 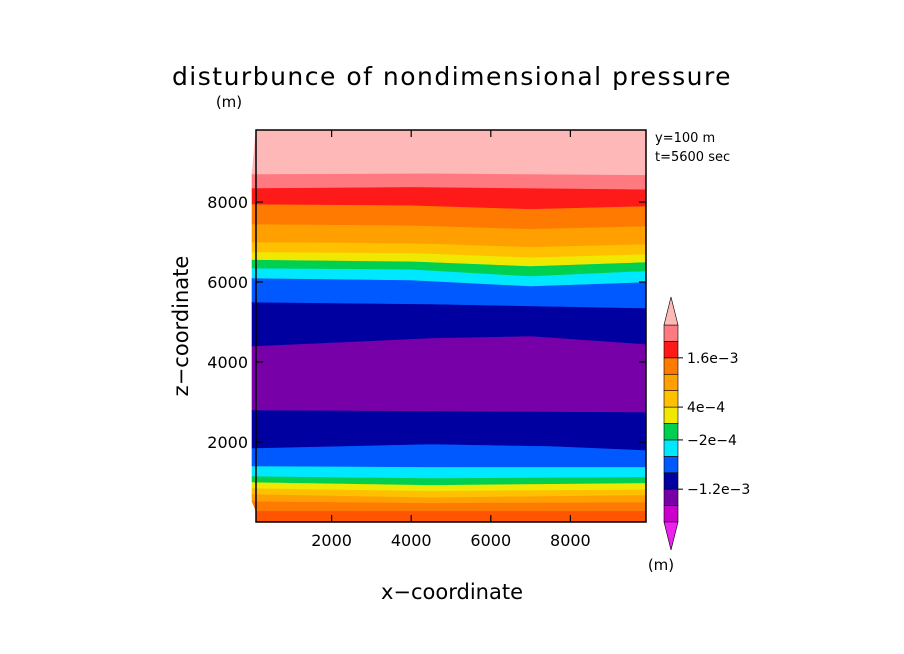 I want to click on x-tick-label: 8000, so click(x=570, y=540).